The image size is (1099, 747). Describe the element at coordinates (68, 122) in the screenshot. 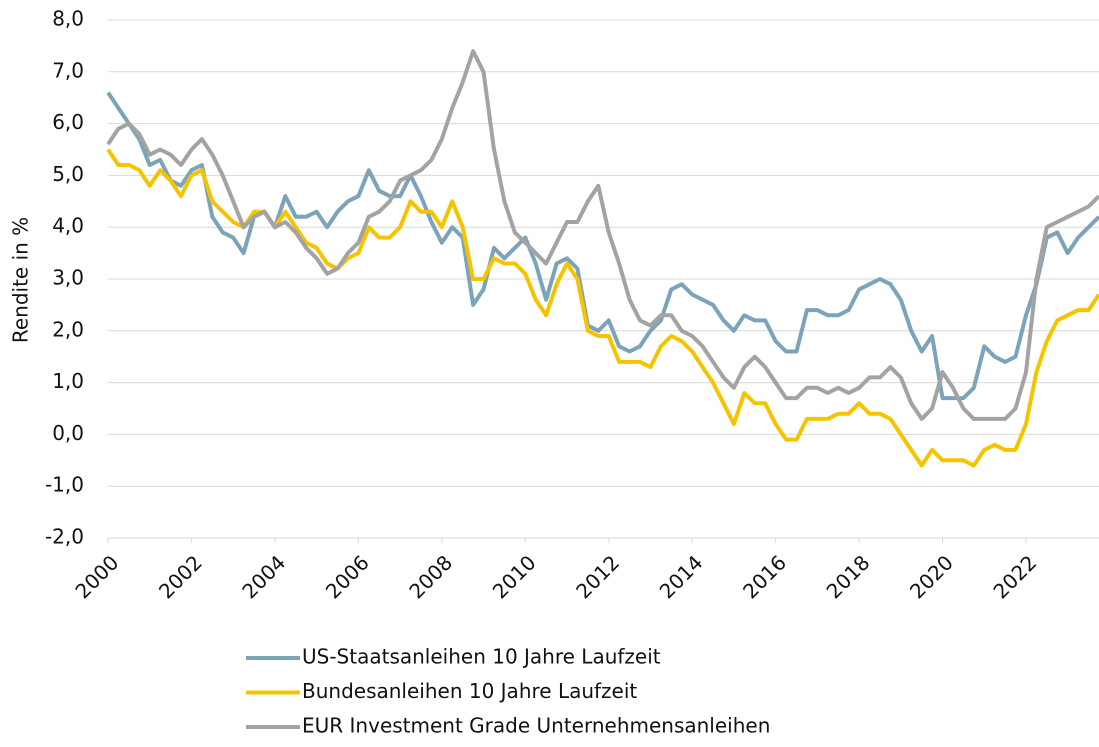

I see `y-tick-label: 6,0` at that location.